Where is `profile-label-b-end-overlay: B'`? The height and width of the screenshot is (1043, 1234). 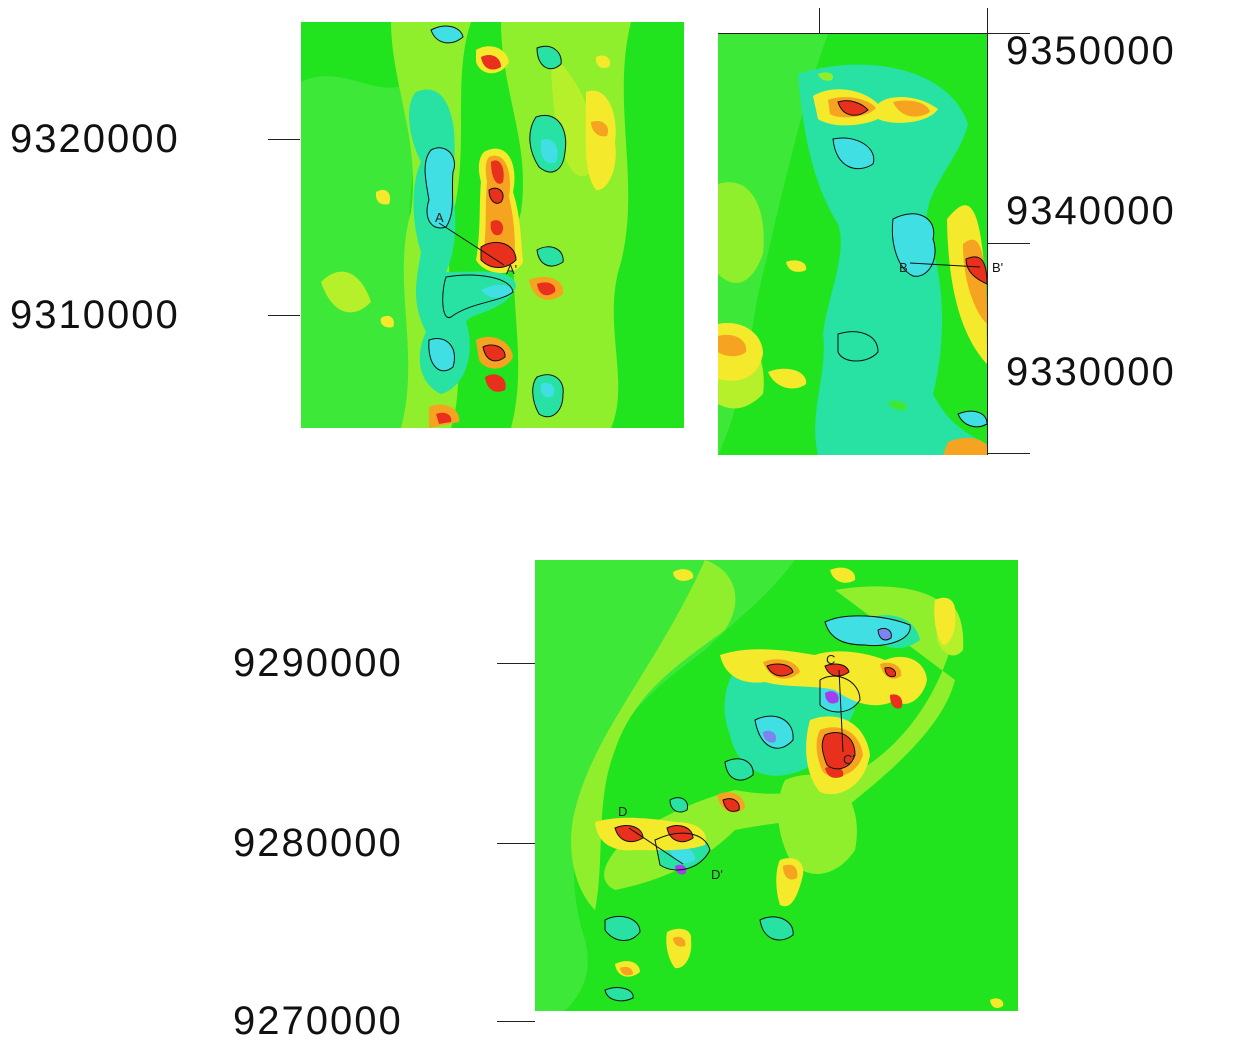
profile-label-b-end-overlay: B' is located at coordinates (997, 267).